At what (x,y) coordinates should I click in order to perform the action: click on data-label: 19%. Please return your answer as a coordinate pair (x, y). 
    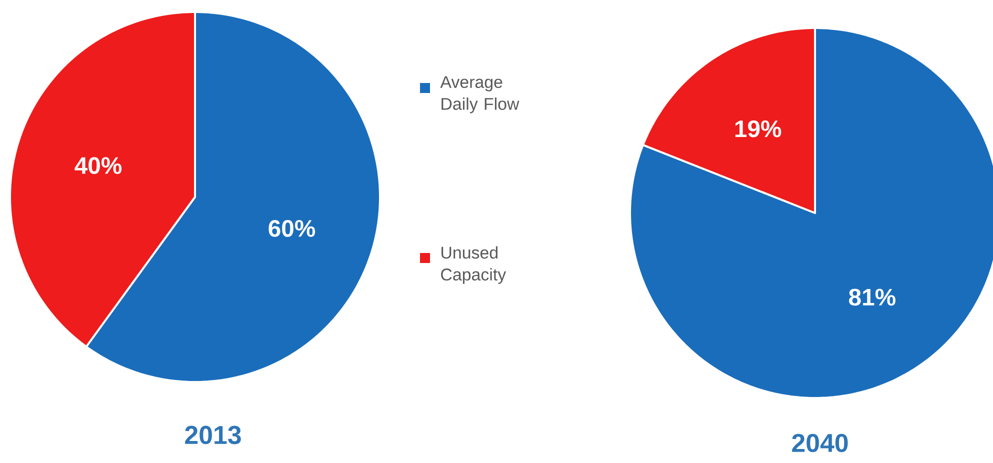
    Looking at the image, I should click on (758, 129).